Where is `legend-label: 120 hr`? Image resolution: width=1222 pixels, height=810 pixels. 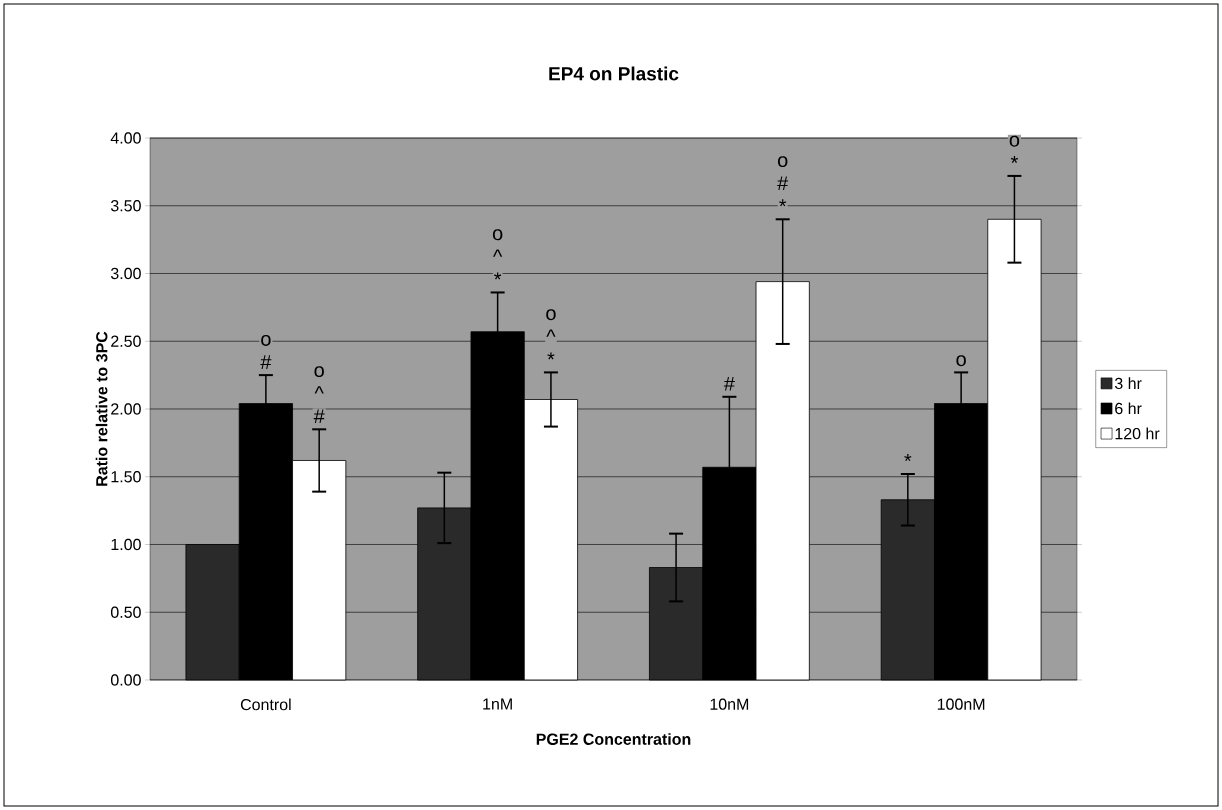
legend-label: 120 hr is located at coordinates (1137, 433).